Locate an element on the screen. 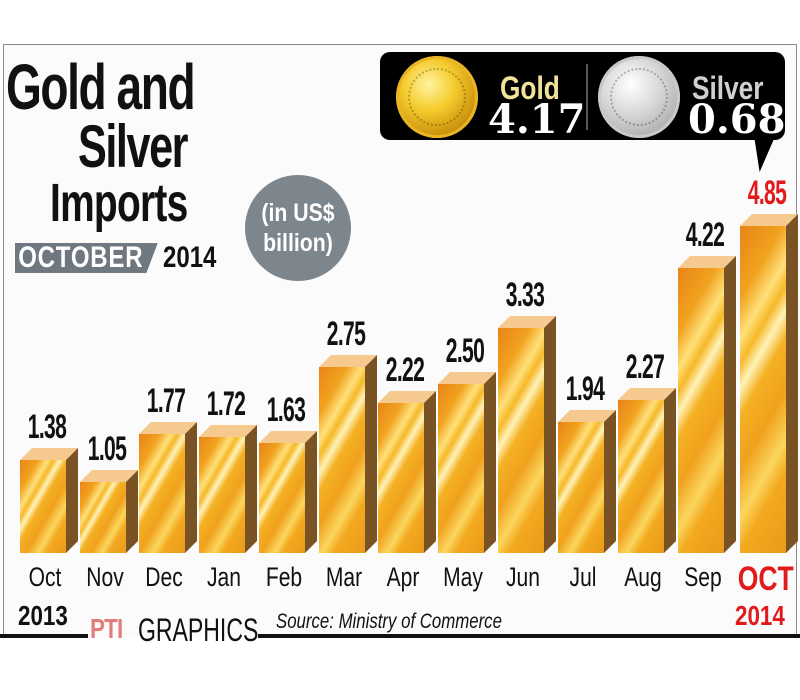 This screenshot has height=700, width=800. bar-sep is located at coordinates (707, 404).